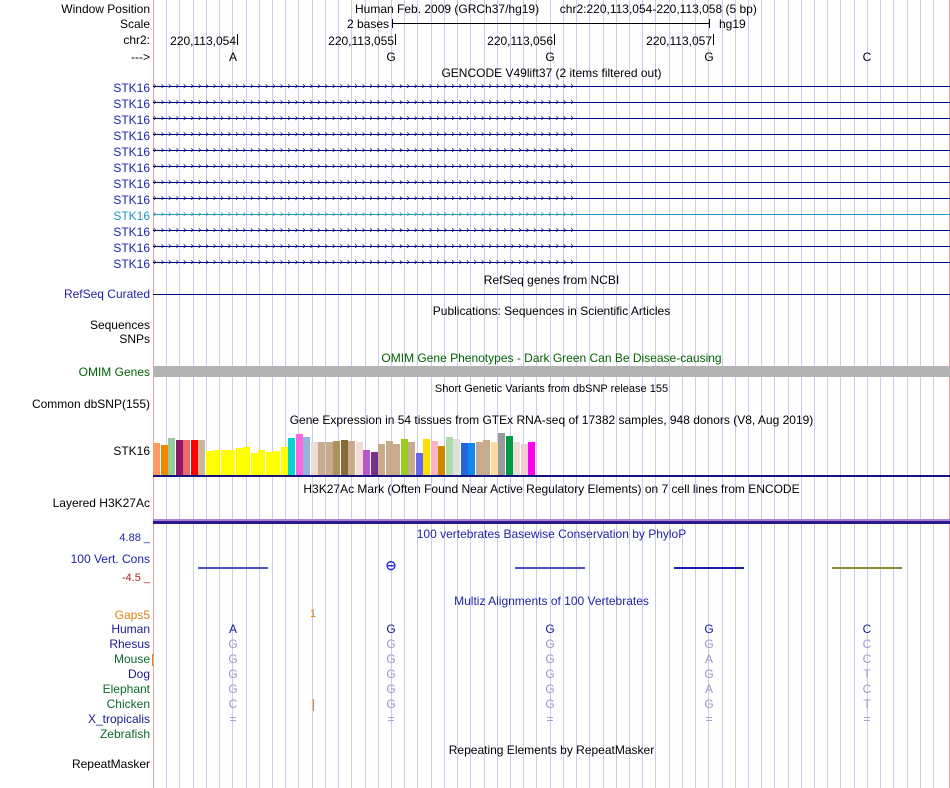 The image size is (950, 788). I want to click on multiz-species-row: Elephant G G G A C, so click(475, 689).